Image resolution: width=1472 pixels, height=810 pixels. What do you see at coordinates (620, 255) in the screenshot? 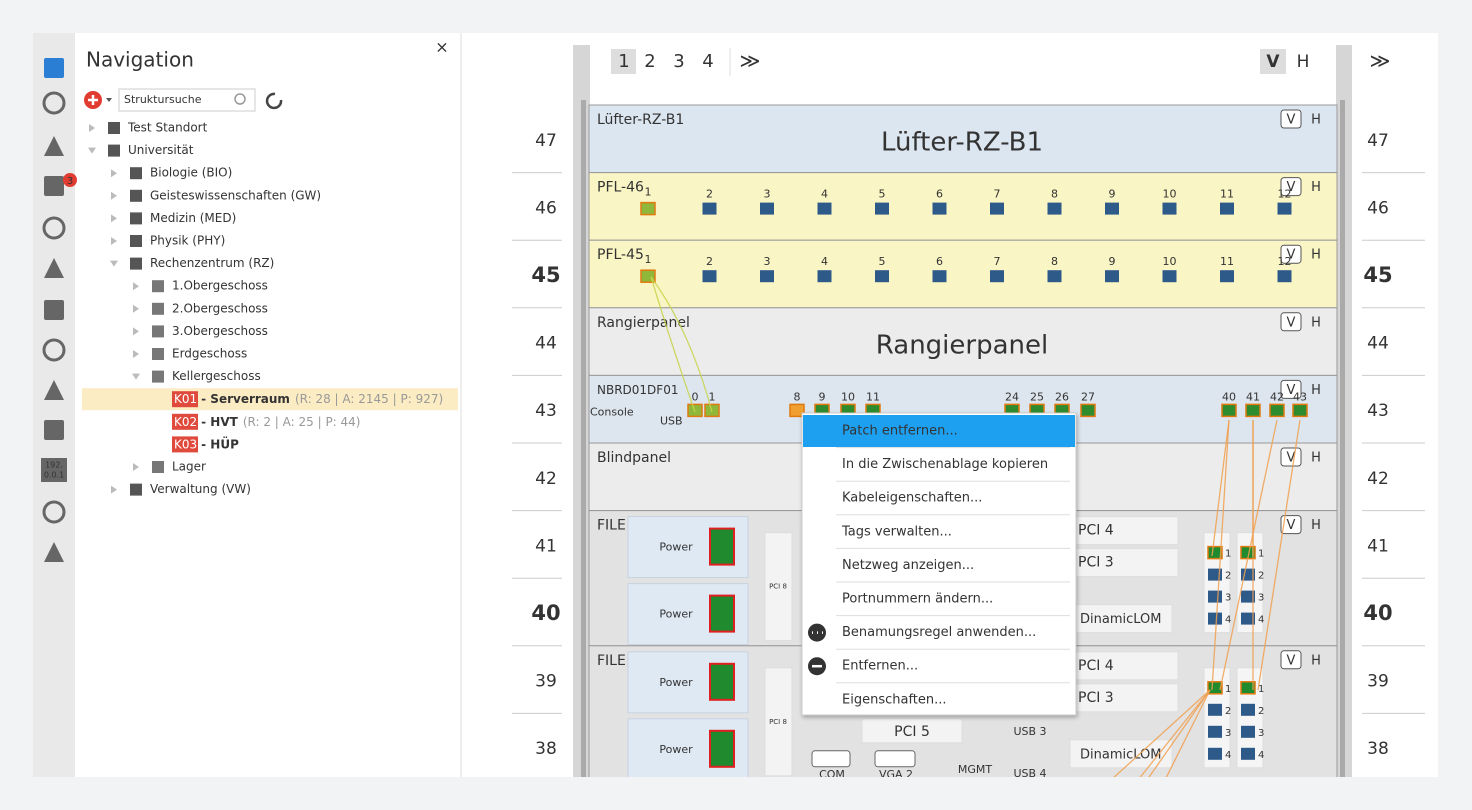
I see `device-label: PFL-45` at bounding box center [620, 255].